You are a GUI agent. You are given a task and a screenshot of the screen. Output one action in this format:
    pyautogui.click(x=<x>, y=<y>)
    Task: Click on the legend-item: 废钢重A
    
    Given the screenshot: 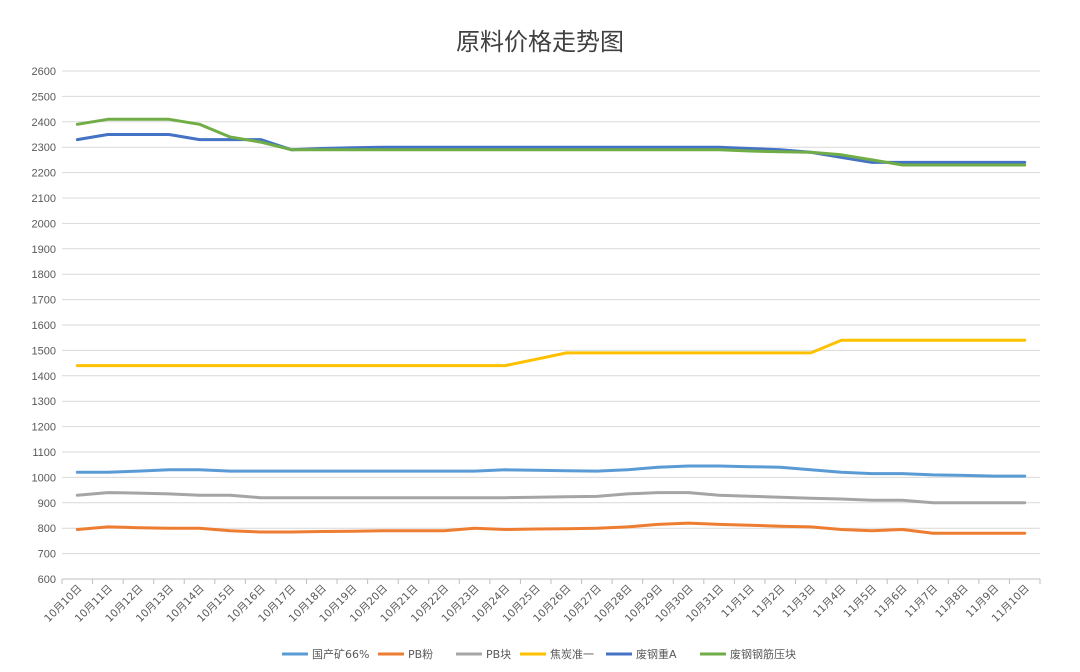 What is the action you would take?
    pyautogui.click(x=641, y=654)
    